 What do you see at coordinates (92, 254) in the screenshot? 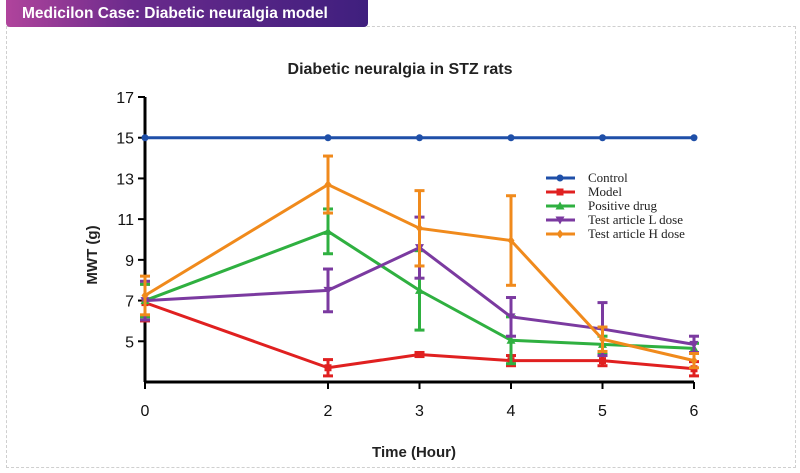
I see `y-axis-label: MWT (g)` at bounding box center [92, 254].